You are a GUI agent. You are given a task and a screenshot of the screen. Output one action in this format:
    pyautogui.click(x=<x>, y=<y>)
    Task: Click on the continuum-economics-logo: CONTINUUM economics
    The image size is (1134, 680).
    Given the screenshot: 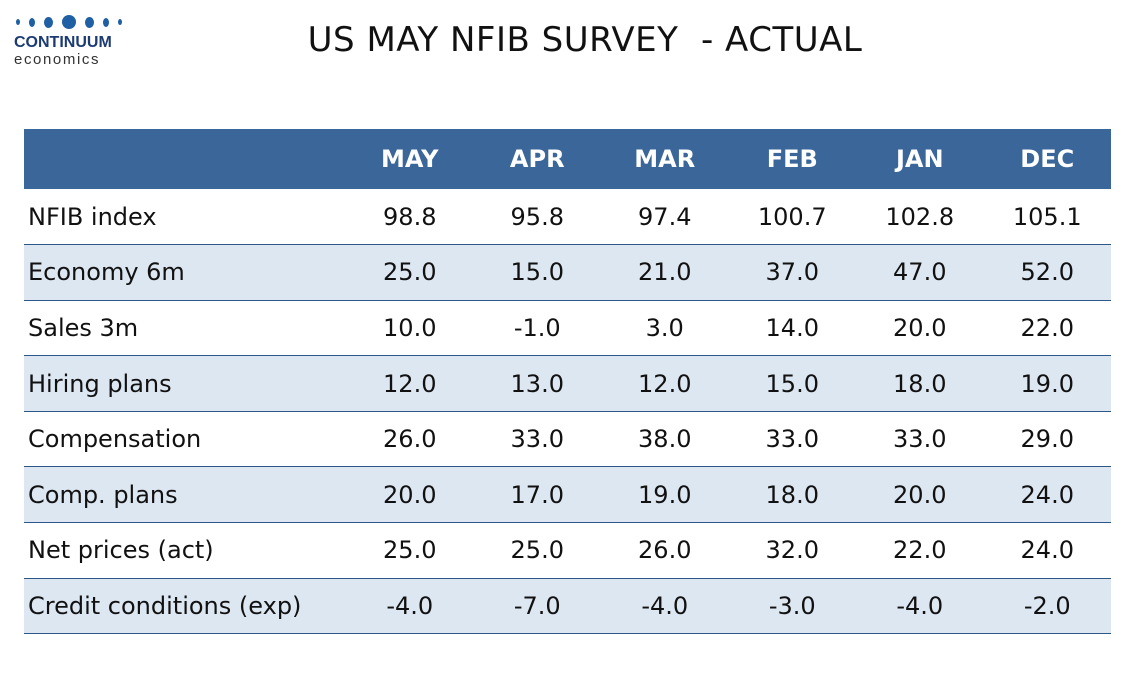 What is the action you would take?
    pyautogui.click(x=74, y=45)
    